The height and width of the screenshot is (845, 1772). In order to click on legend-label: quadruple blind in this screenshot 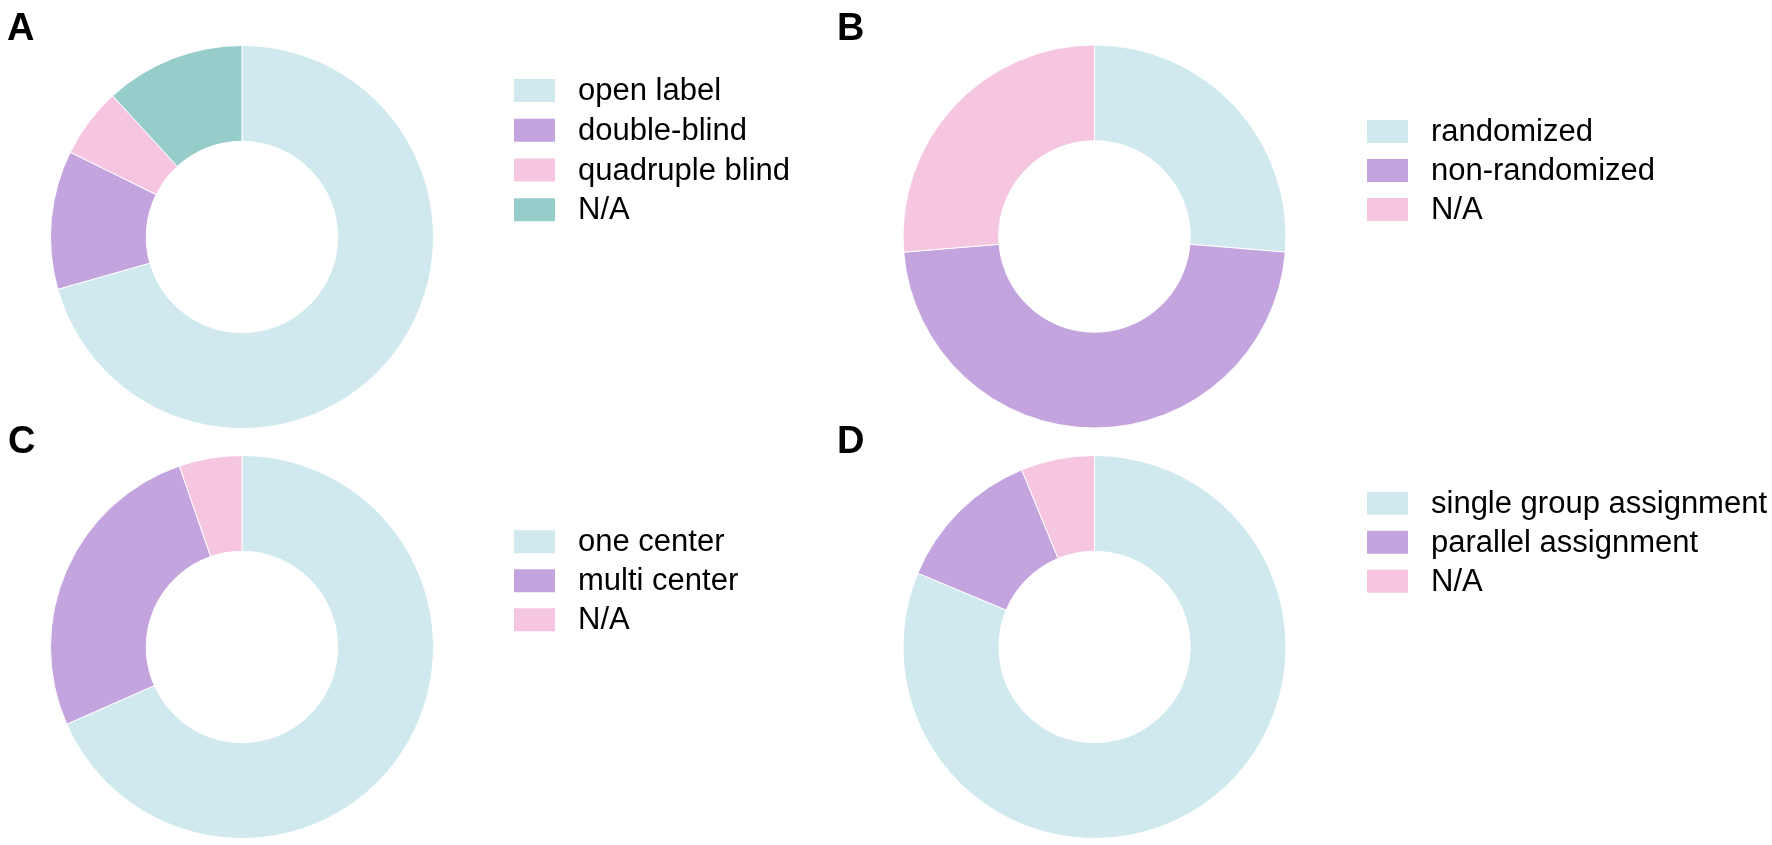, I will do `click(684, 169)`.